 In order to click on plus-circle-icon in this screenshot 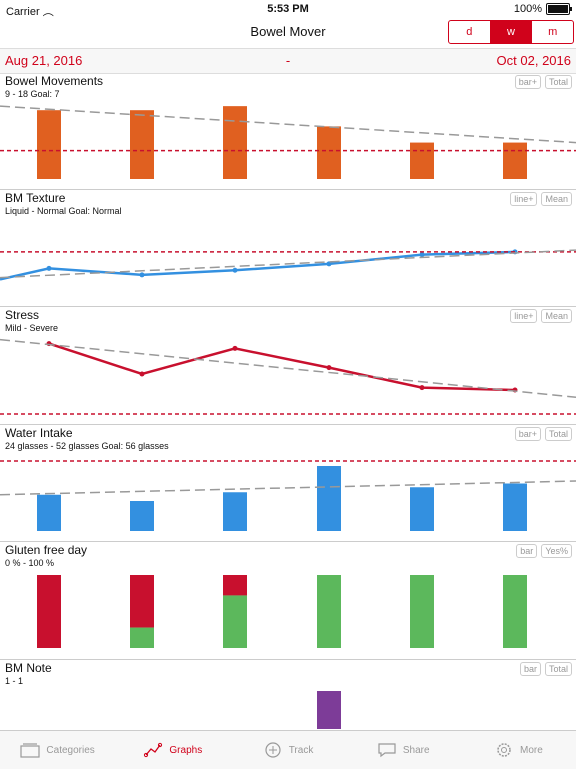, I will do `click(273, 750)`.